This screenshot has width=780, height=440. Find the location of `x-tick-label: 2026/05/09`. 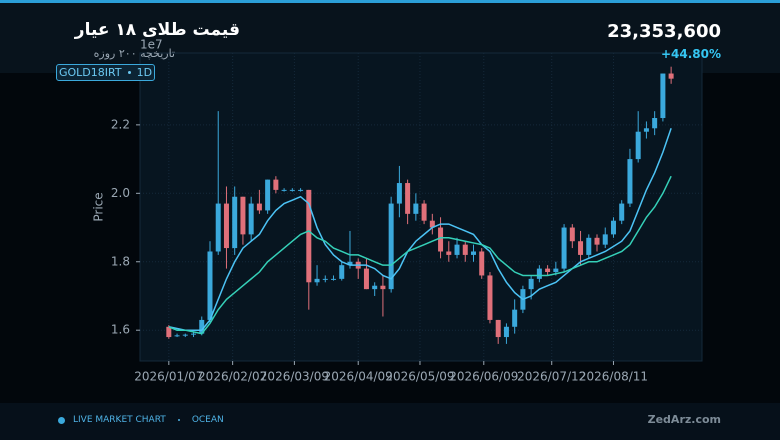

x-tick-label: 2026/05/09 is located at coordinates (419, 377).